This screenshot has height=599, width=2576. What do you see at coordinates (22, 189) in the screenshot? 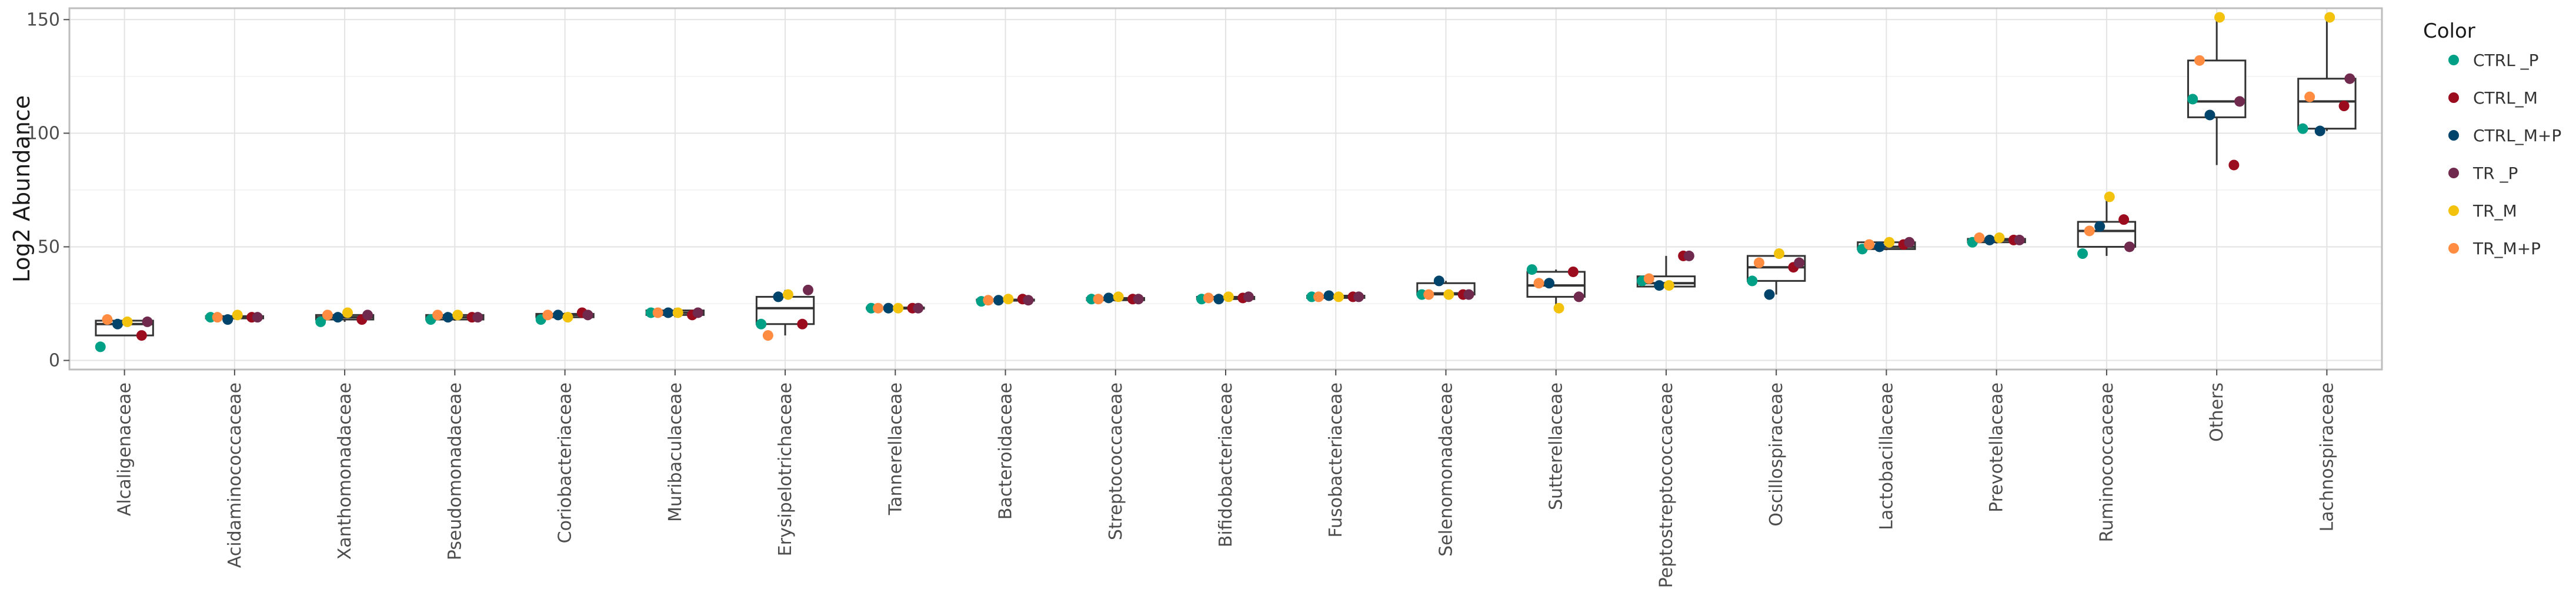
I see `y-axis-title: Log2 Abundance` at bounding box center [22, 189].